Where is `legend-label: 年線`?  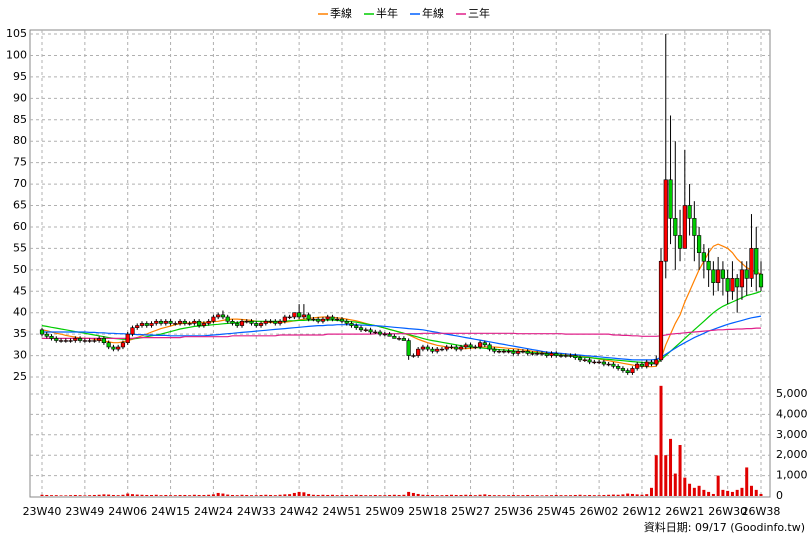 legend-label: 年線 is located at coordinates (433, 13).